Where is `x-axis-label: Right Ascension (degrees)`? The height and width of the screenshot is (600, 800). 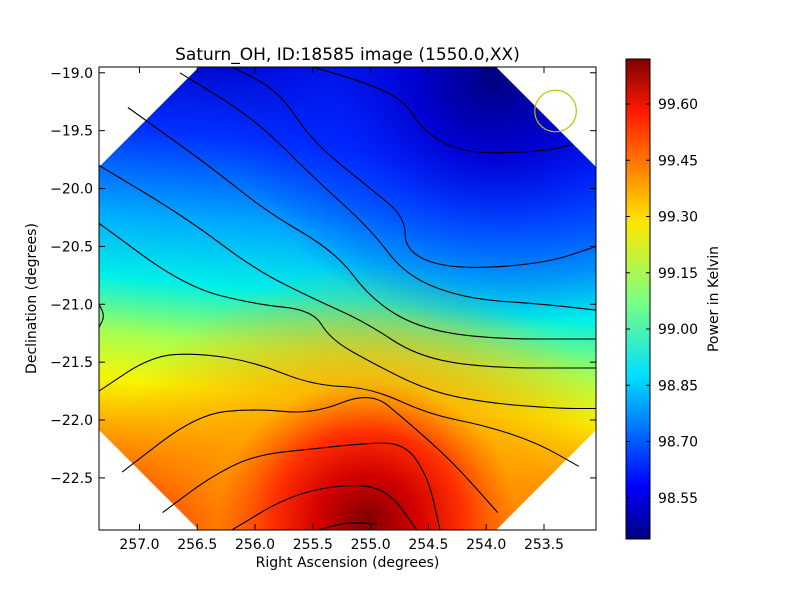 x-axis-label: Right Ascension (degrees) is located at coordinates (348, 563).